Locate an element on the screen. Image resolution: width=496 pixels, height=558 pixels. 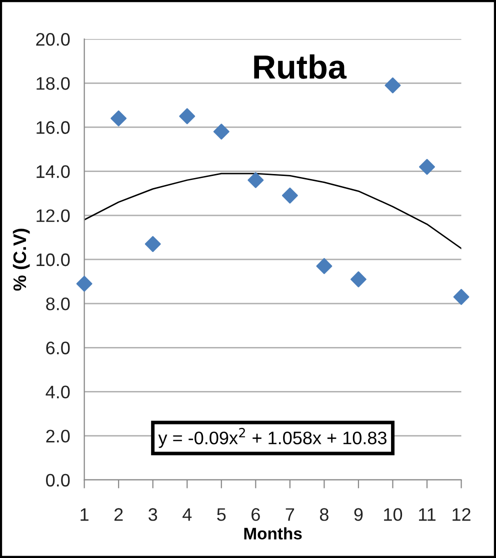
x-tick-label: 8 is located at coordinates (324, 514).